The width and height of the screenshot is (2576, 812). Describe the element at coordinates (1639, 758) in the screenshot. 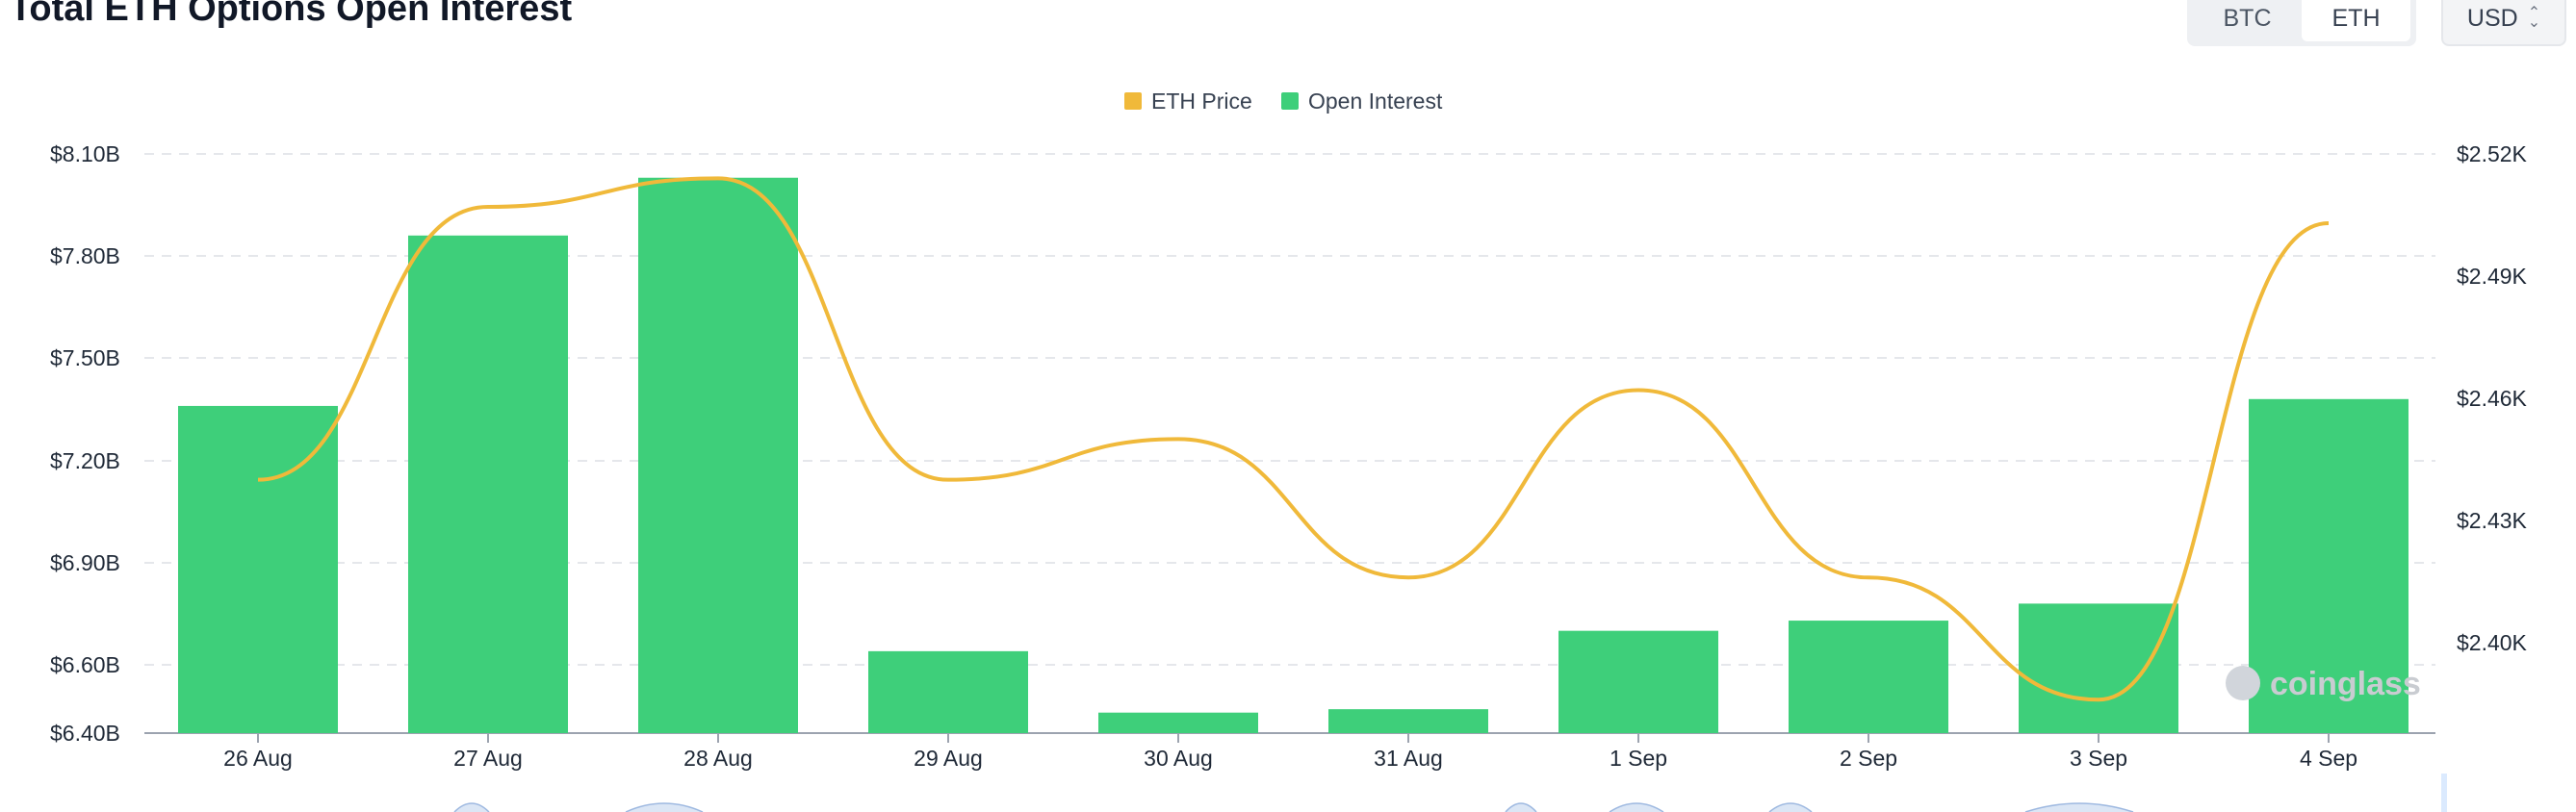

I see `x-axis-tick-label: 1 Sep` at that location.